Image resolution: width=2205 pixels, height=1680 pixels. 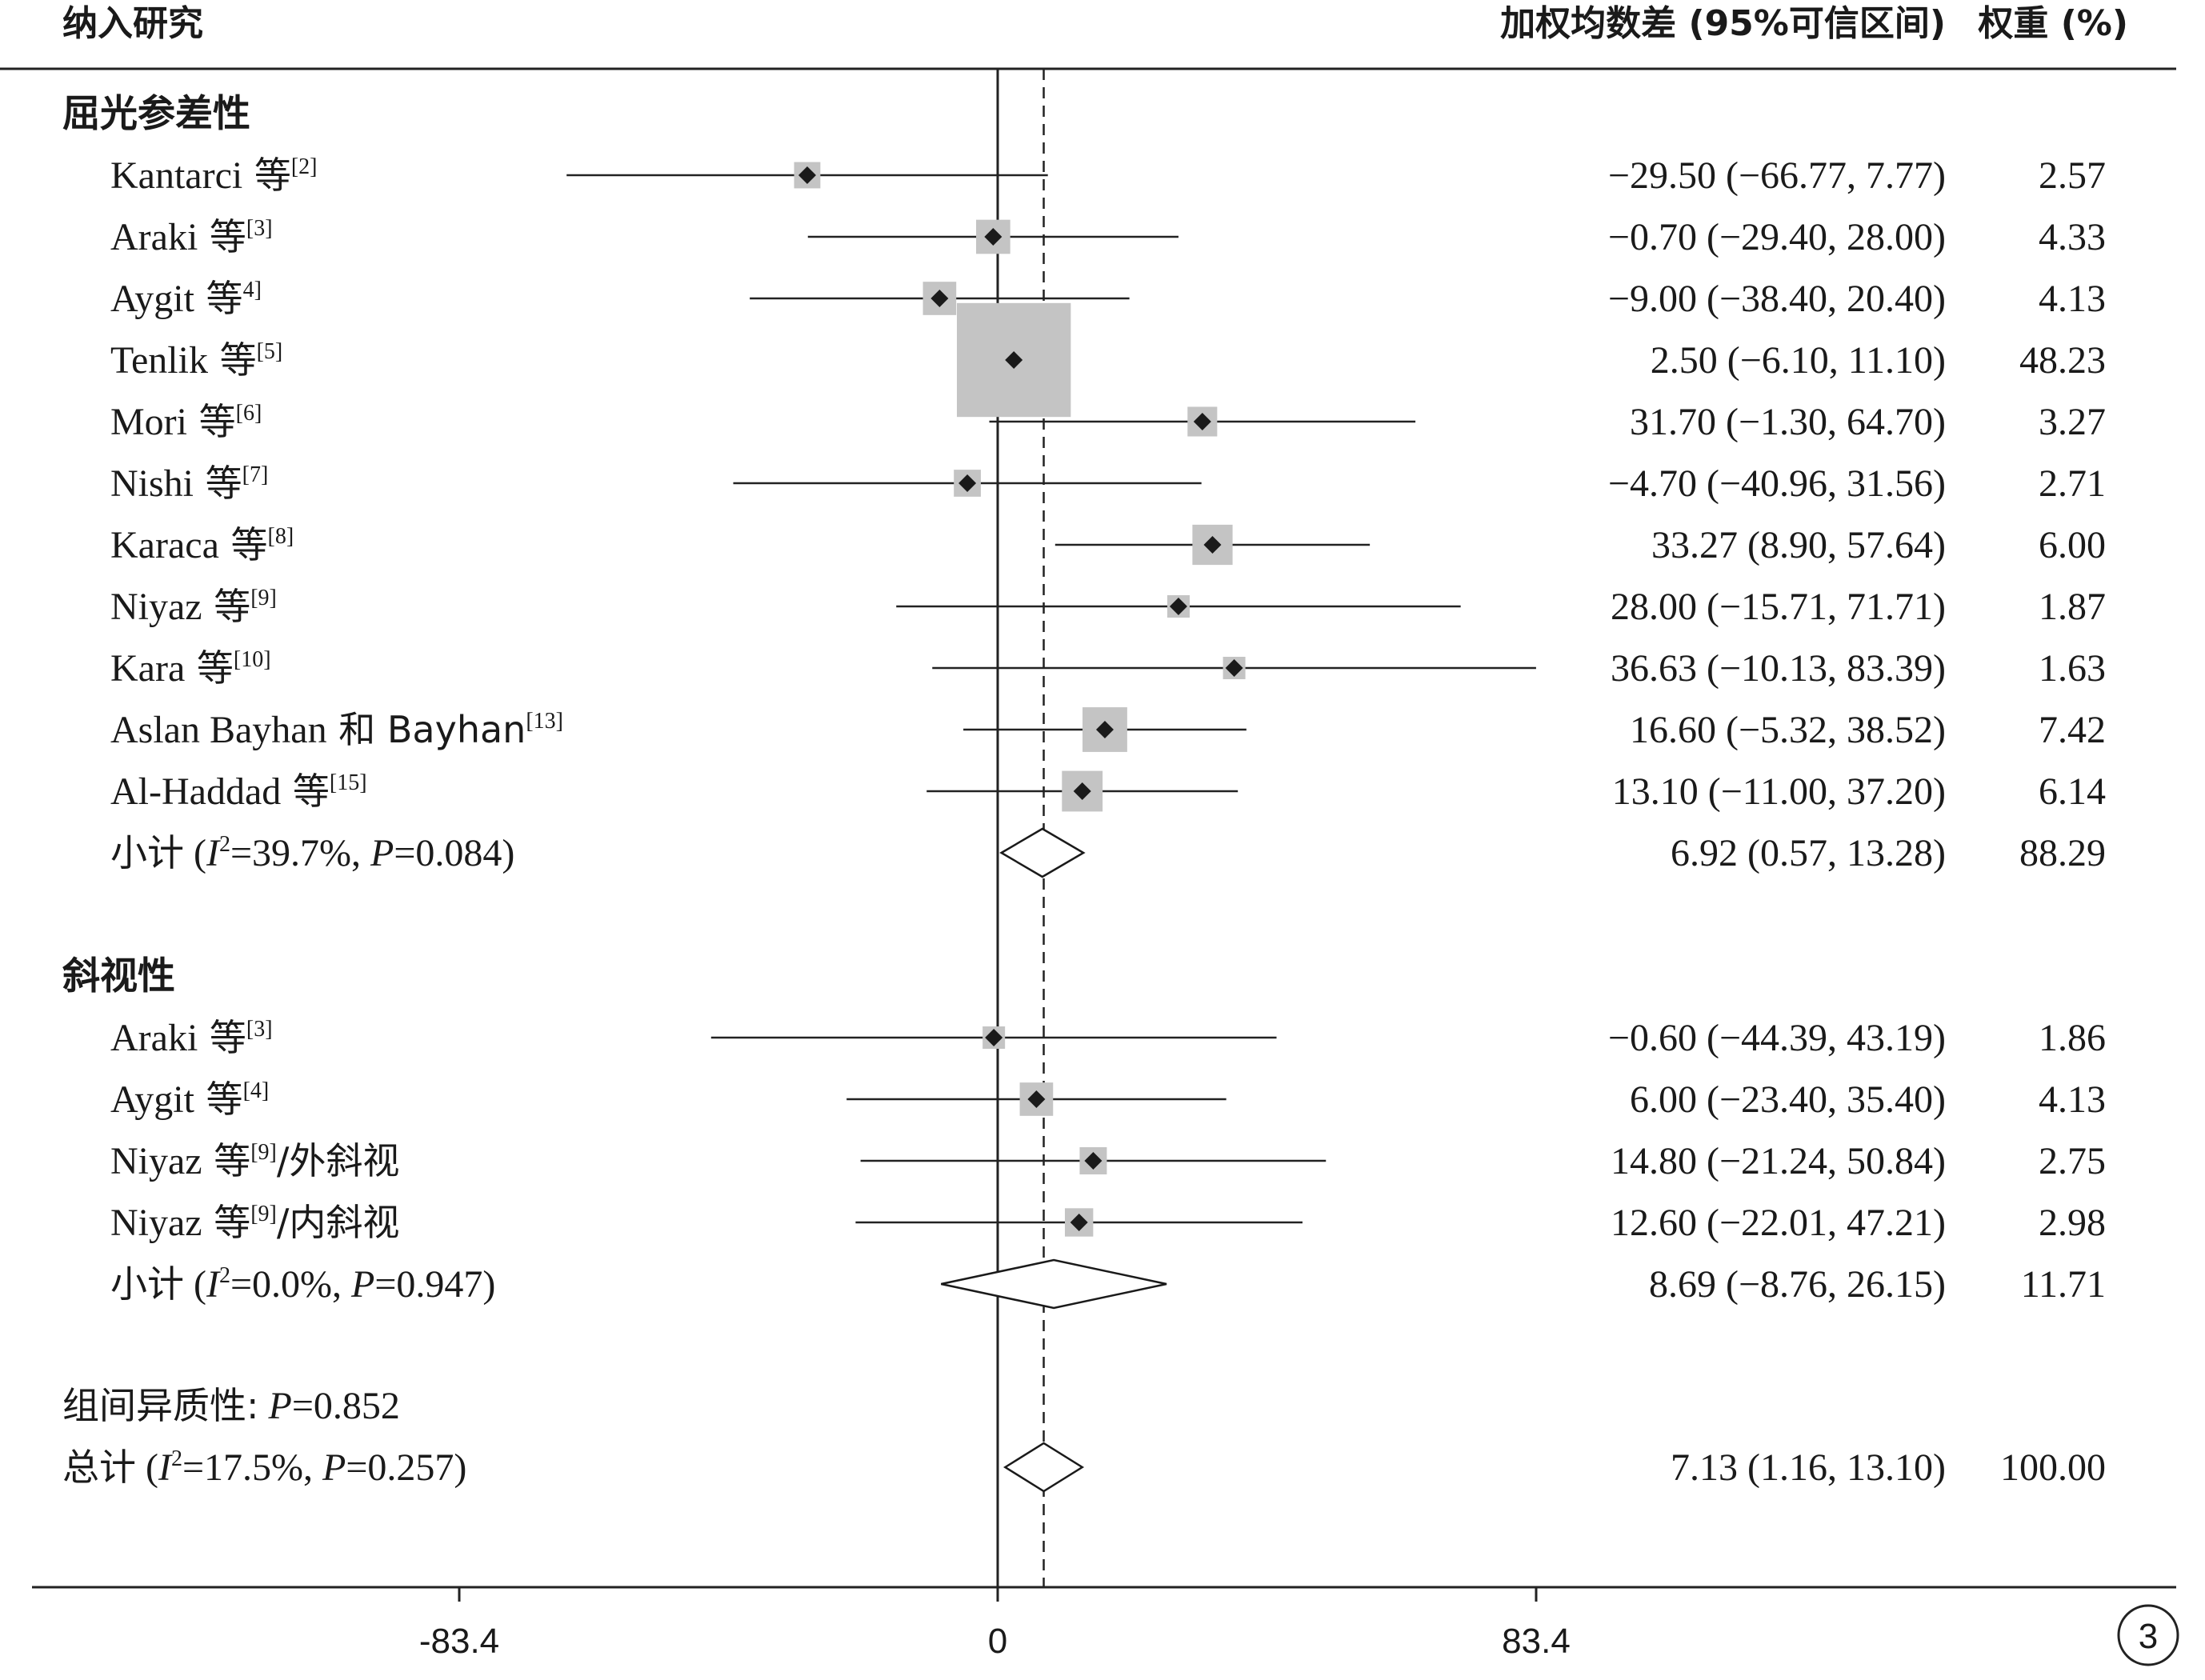 What do you see at coordinates (252, 659) in the screenshot?
I see `study-ref: [10]` at bounding box center [252, 659].